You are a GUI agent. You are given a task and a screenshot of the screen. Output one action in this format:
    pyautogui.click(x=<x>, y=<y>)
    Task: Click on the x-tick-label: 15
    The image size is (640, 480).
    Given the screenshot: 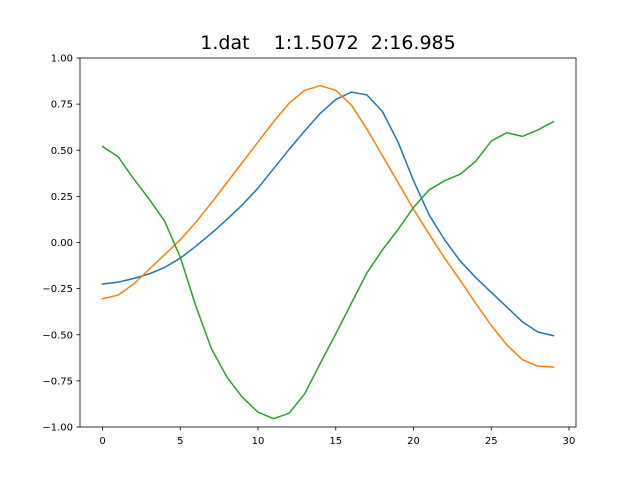 What is the action you would take?
    pyautogui.click(x=335, y=441)
    